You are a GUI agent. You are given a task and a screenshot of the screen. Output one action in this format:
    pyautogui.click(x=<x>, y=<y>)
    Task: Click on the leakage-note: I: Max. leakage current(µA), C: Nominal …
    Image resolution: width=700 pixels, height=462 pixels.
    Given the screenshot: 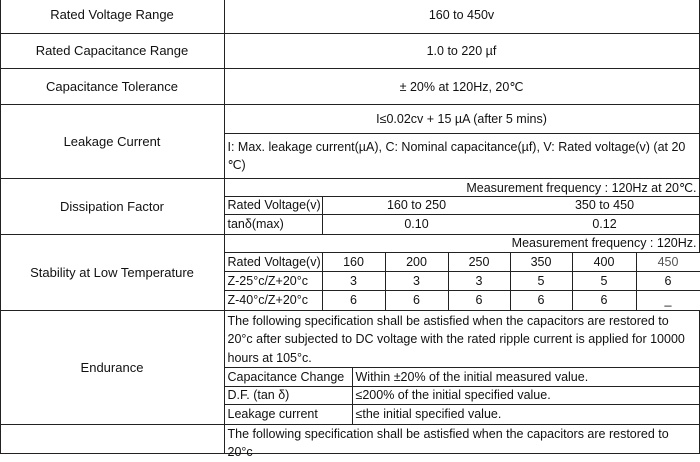 What is the action you would take?
    pyautogui.click(x=462, y=156)
    